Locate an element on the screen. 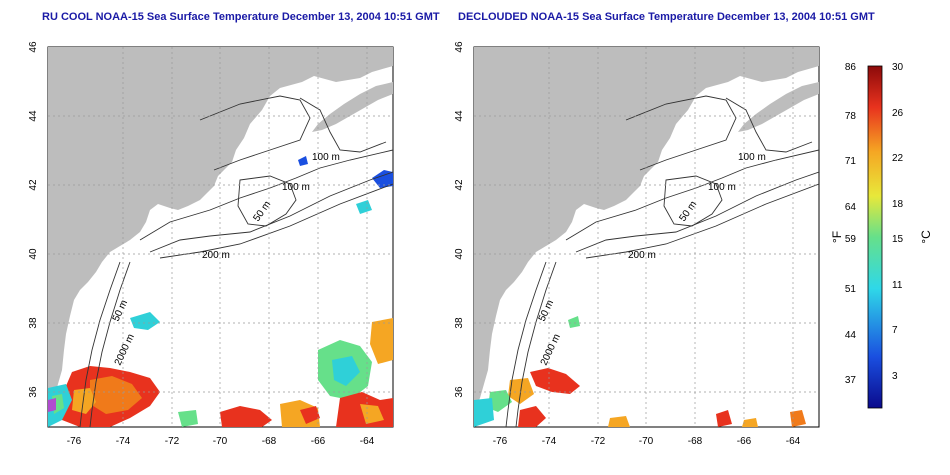 The image size is (950, 475). colorbar-f-tick: 78 is located at coordinates (851, 116).